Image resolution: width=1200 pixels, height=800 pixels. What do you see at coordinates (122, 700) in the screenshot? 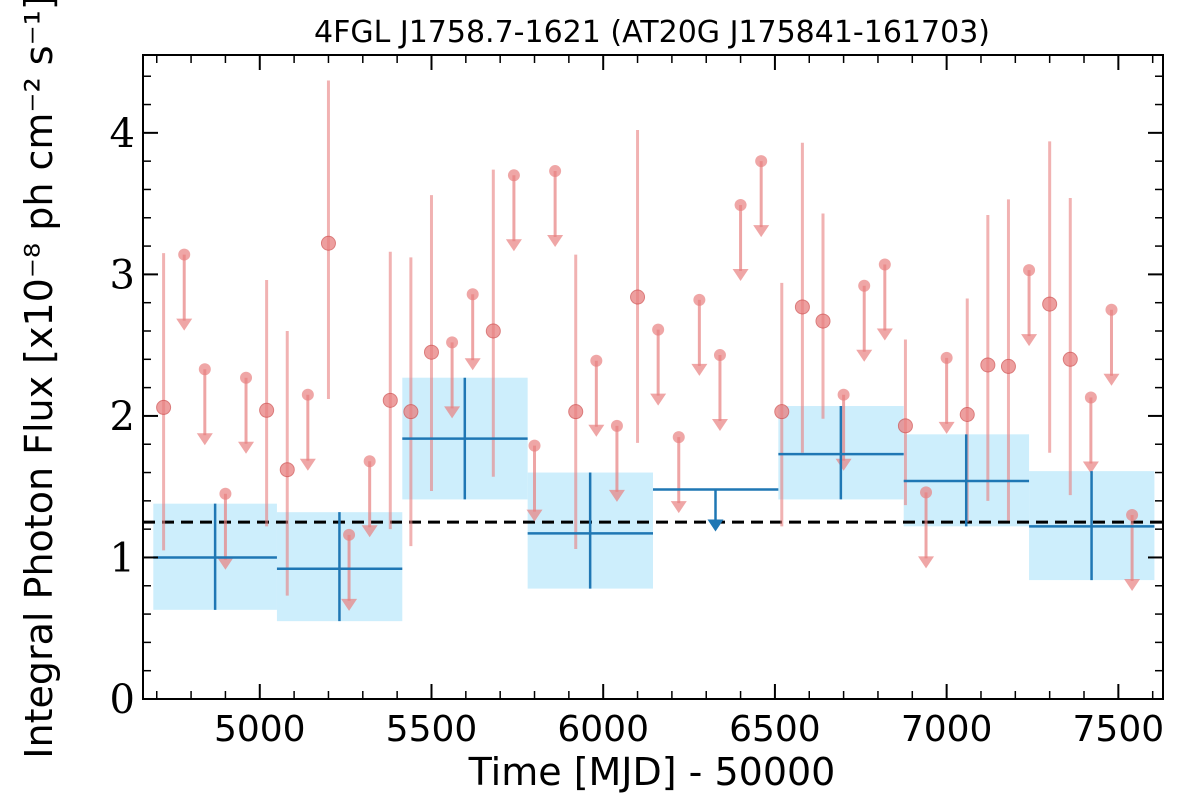
I see `y-tick-label: 0` at bounding box center [122, 700].